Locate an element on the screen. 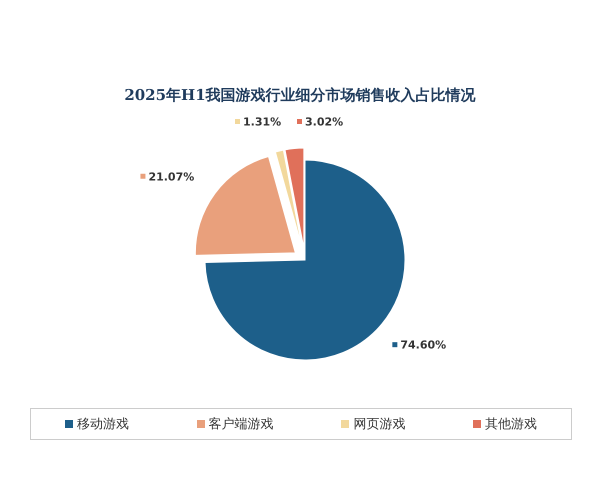 This screenshot has height=480, width=600. data-label: 1.31% is located at coordinates (262, 122).